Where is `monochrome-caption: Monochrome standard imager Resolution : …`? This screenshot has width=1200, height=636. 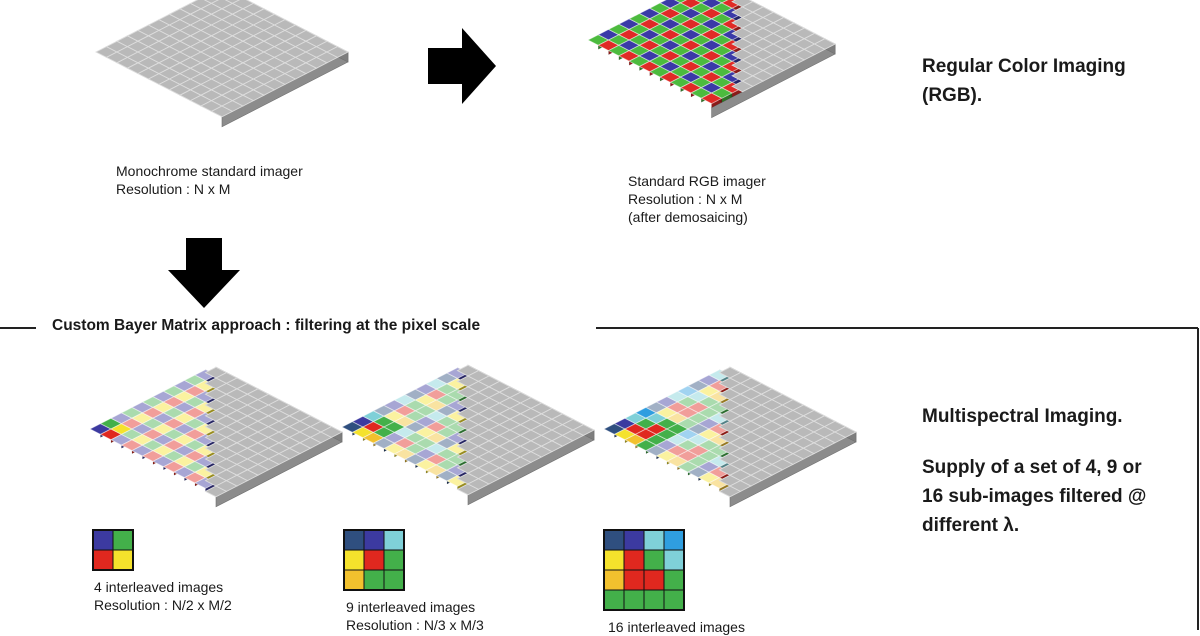 monochrome-caption: Monochrome standard imager Resolution : … is located at coordinates (209, 180).